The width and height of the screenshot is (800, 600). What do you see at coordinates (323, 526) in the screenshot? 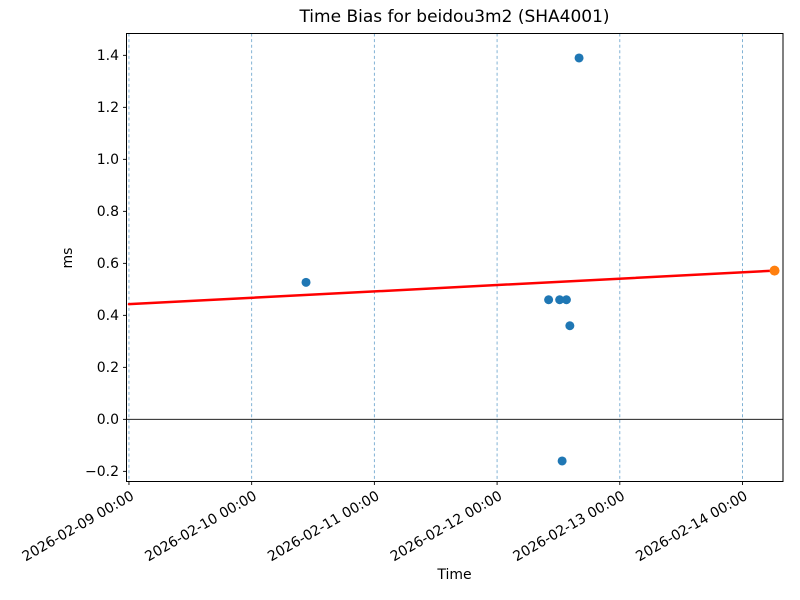
I see `x-tick-label: 2026-02-11 00:00` at bounding box center [323, 526].